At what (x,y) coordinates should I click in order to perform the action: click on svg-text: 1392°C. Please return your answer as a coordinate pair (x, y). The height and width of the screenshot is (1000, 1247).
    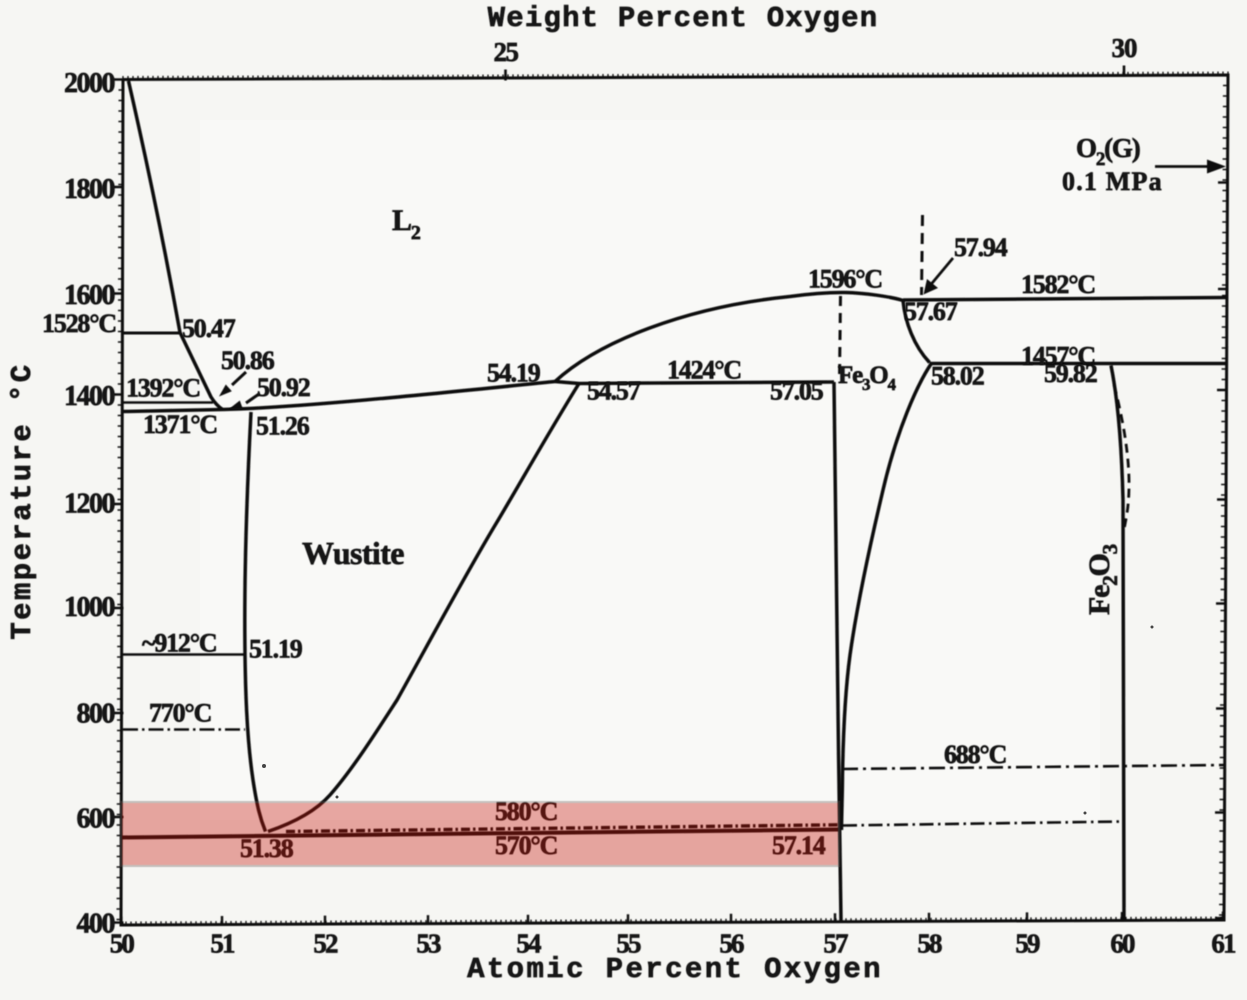
    Looking at the image, I should click on (163, 388).